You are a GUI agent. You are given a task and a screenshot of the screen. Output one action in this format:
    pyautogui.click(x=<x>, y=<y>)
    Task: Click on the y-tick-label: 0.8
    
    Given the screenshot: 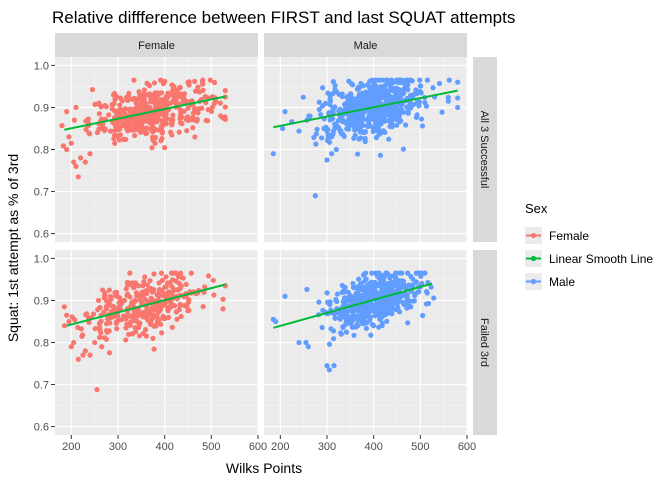 What is the action you would take?
    pyautogui.click(x=41, y=344)
    